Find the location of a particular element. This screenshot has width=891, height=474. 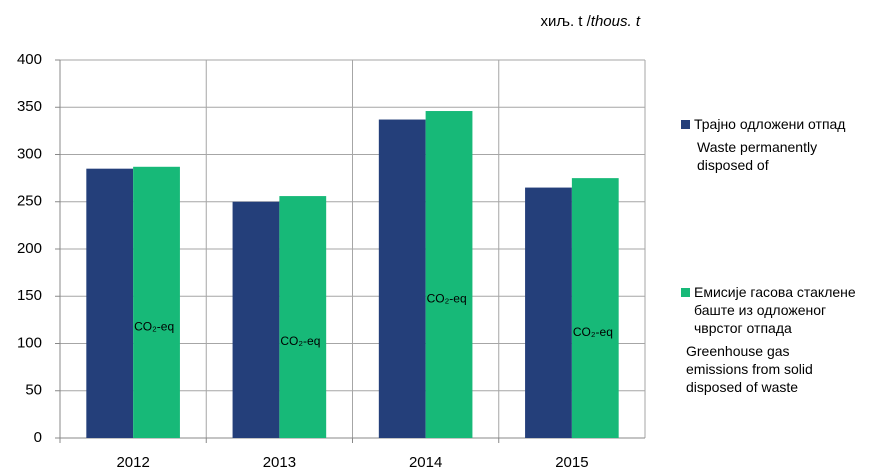

y-tick-label: 150 is located at coordinates (29, 295).